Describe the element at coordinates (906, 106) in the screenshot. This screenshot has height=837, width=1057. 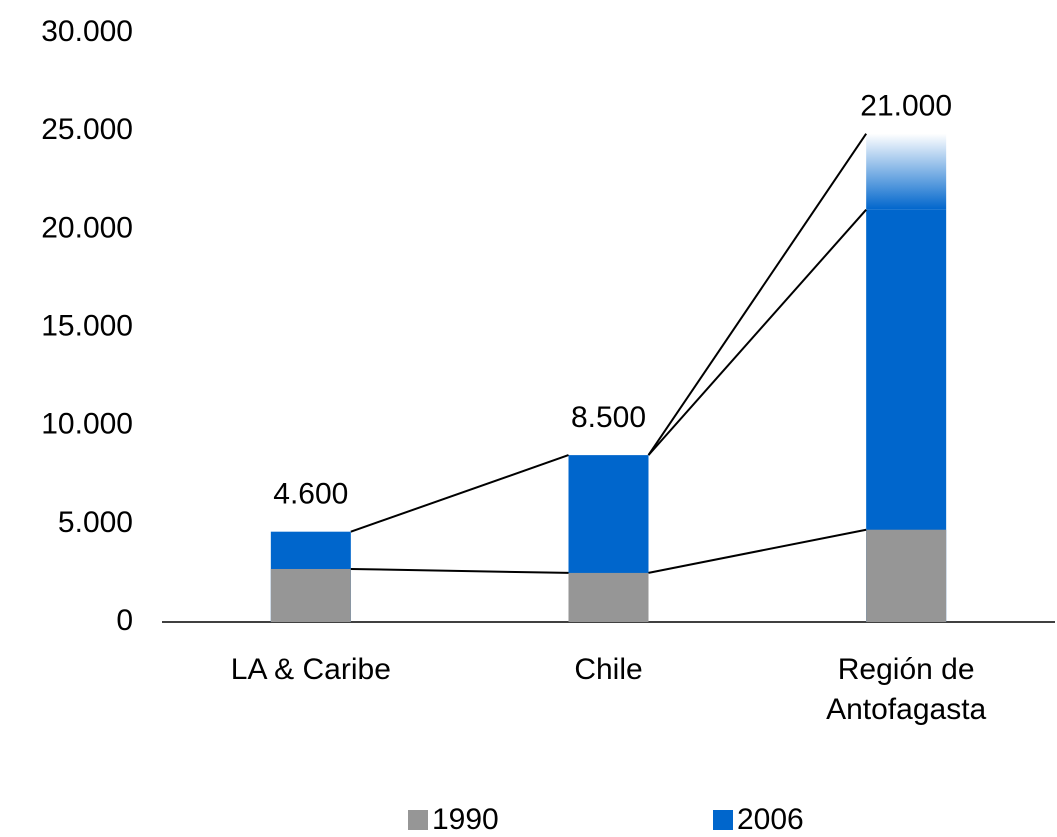
I see `value-label: 21.000` at that location.